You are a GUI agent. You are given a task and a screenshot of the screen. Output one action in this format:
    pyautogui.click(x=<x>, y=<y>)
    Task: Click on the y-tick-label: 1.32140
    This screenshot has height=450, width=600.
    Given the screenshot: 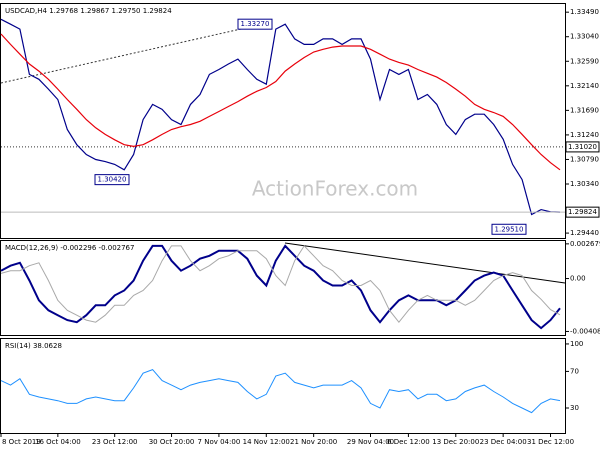 What is the action you would take?
    pyautogui.click(x=584, y=86)
    